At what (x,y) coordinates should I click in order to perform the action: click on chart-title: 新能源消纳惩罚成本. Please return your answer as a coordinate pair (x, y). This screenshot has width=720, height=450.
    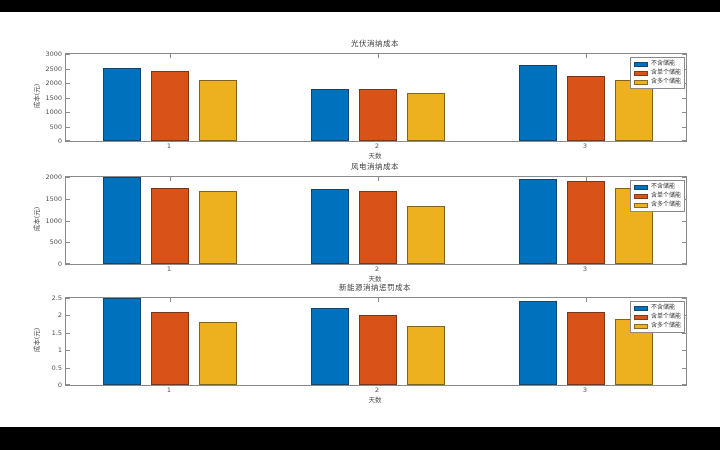
    Looking at the image, I should click on (375, 287).